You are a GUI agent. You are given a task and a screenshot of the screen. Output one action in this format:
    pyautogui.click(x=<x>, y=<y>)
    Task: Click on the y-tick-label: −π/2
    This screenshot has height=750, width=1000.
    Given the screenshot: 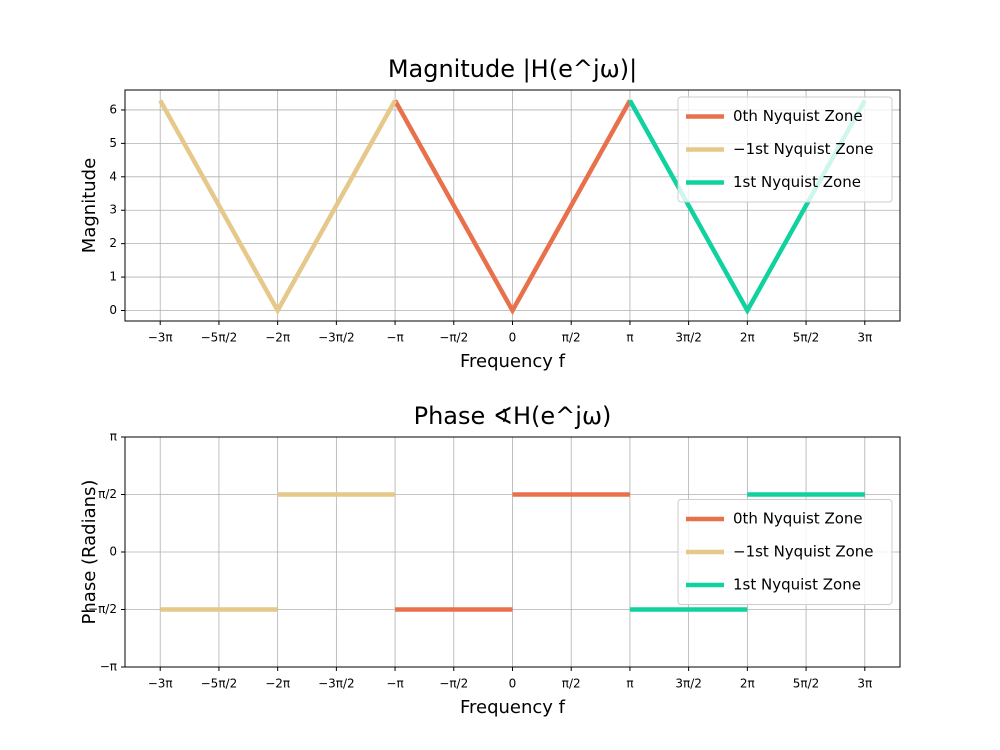 What is the action you would take?
    pyautogui.click(x=102, y=609)
    